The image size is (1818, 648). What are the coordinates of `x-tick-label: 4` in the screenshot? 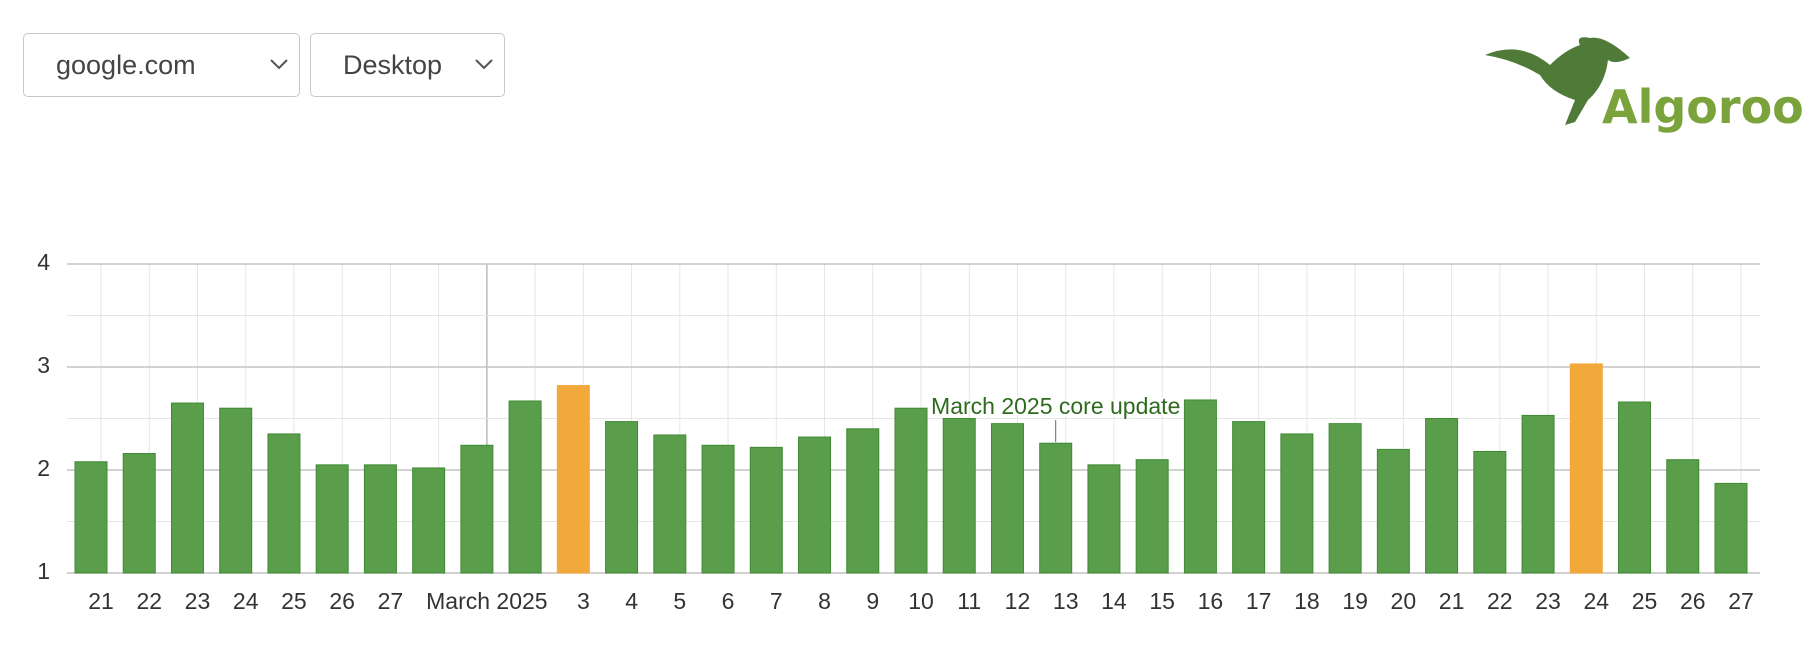 It's located at (631, 601).